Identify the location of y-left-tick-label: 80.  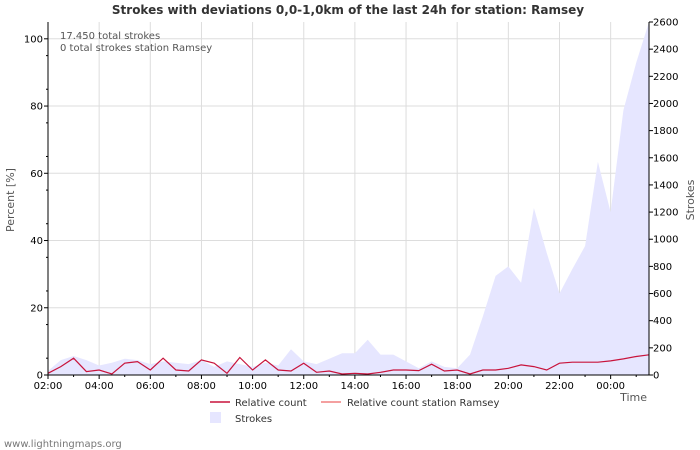
(36, 107).